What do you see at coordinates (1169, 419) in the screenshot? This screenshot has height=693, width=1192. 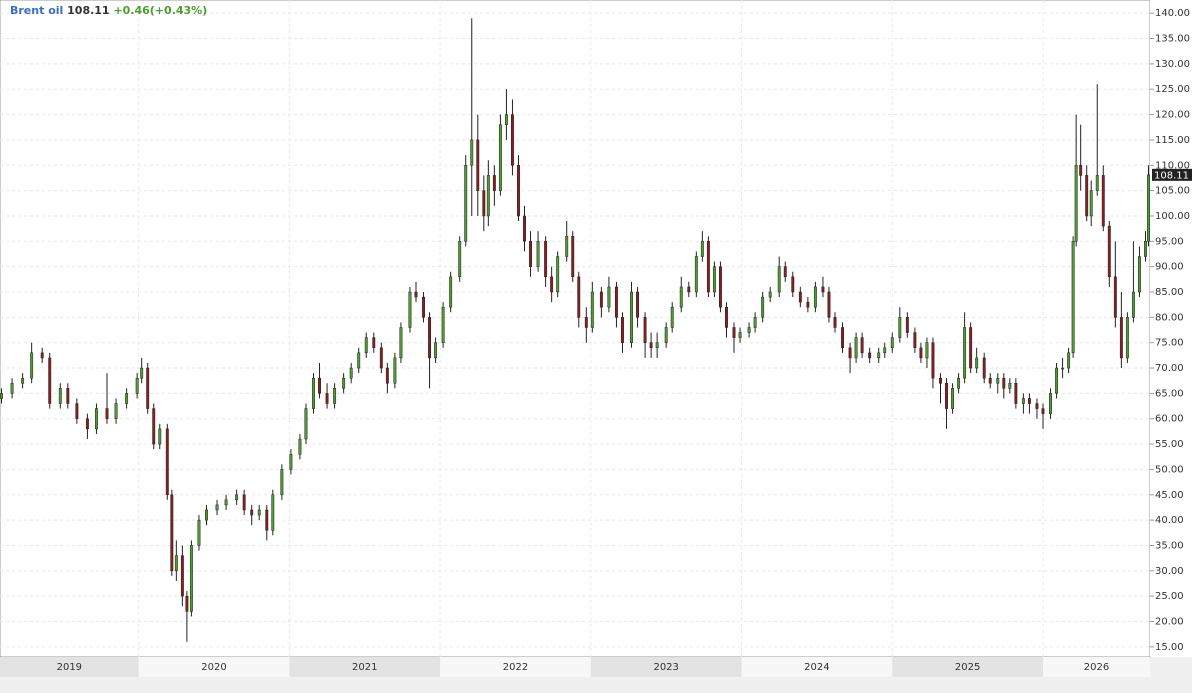 I see `y-tick-label: 60.00` at bounding box center [1169, 419].